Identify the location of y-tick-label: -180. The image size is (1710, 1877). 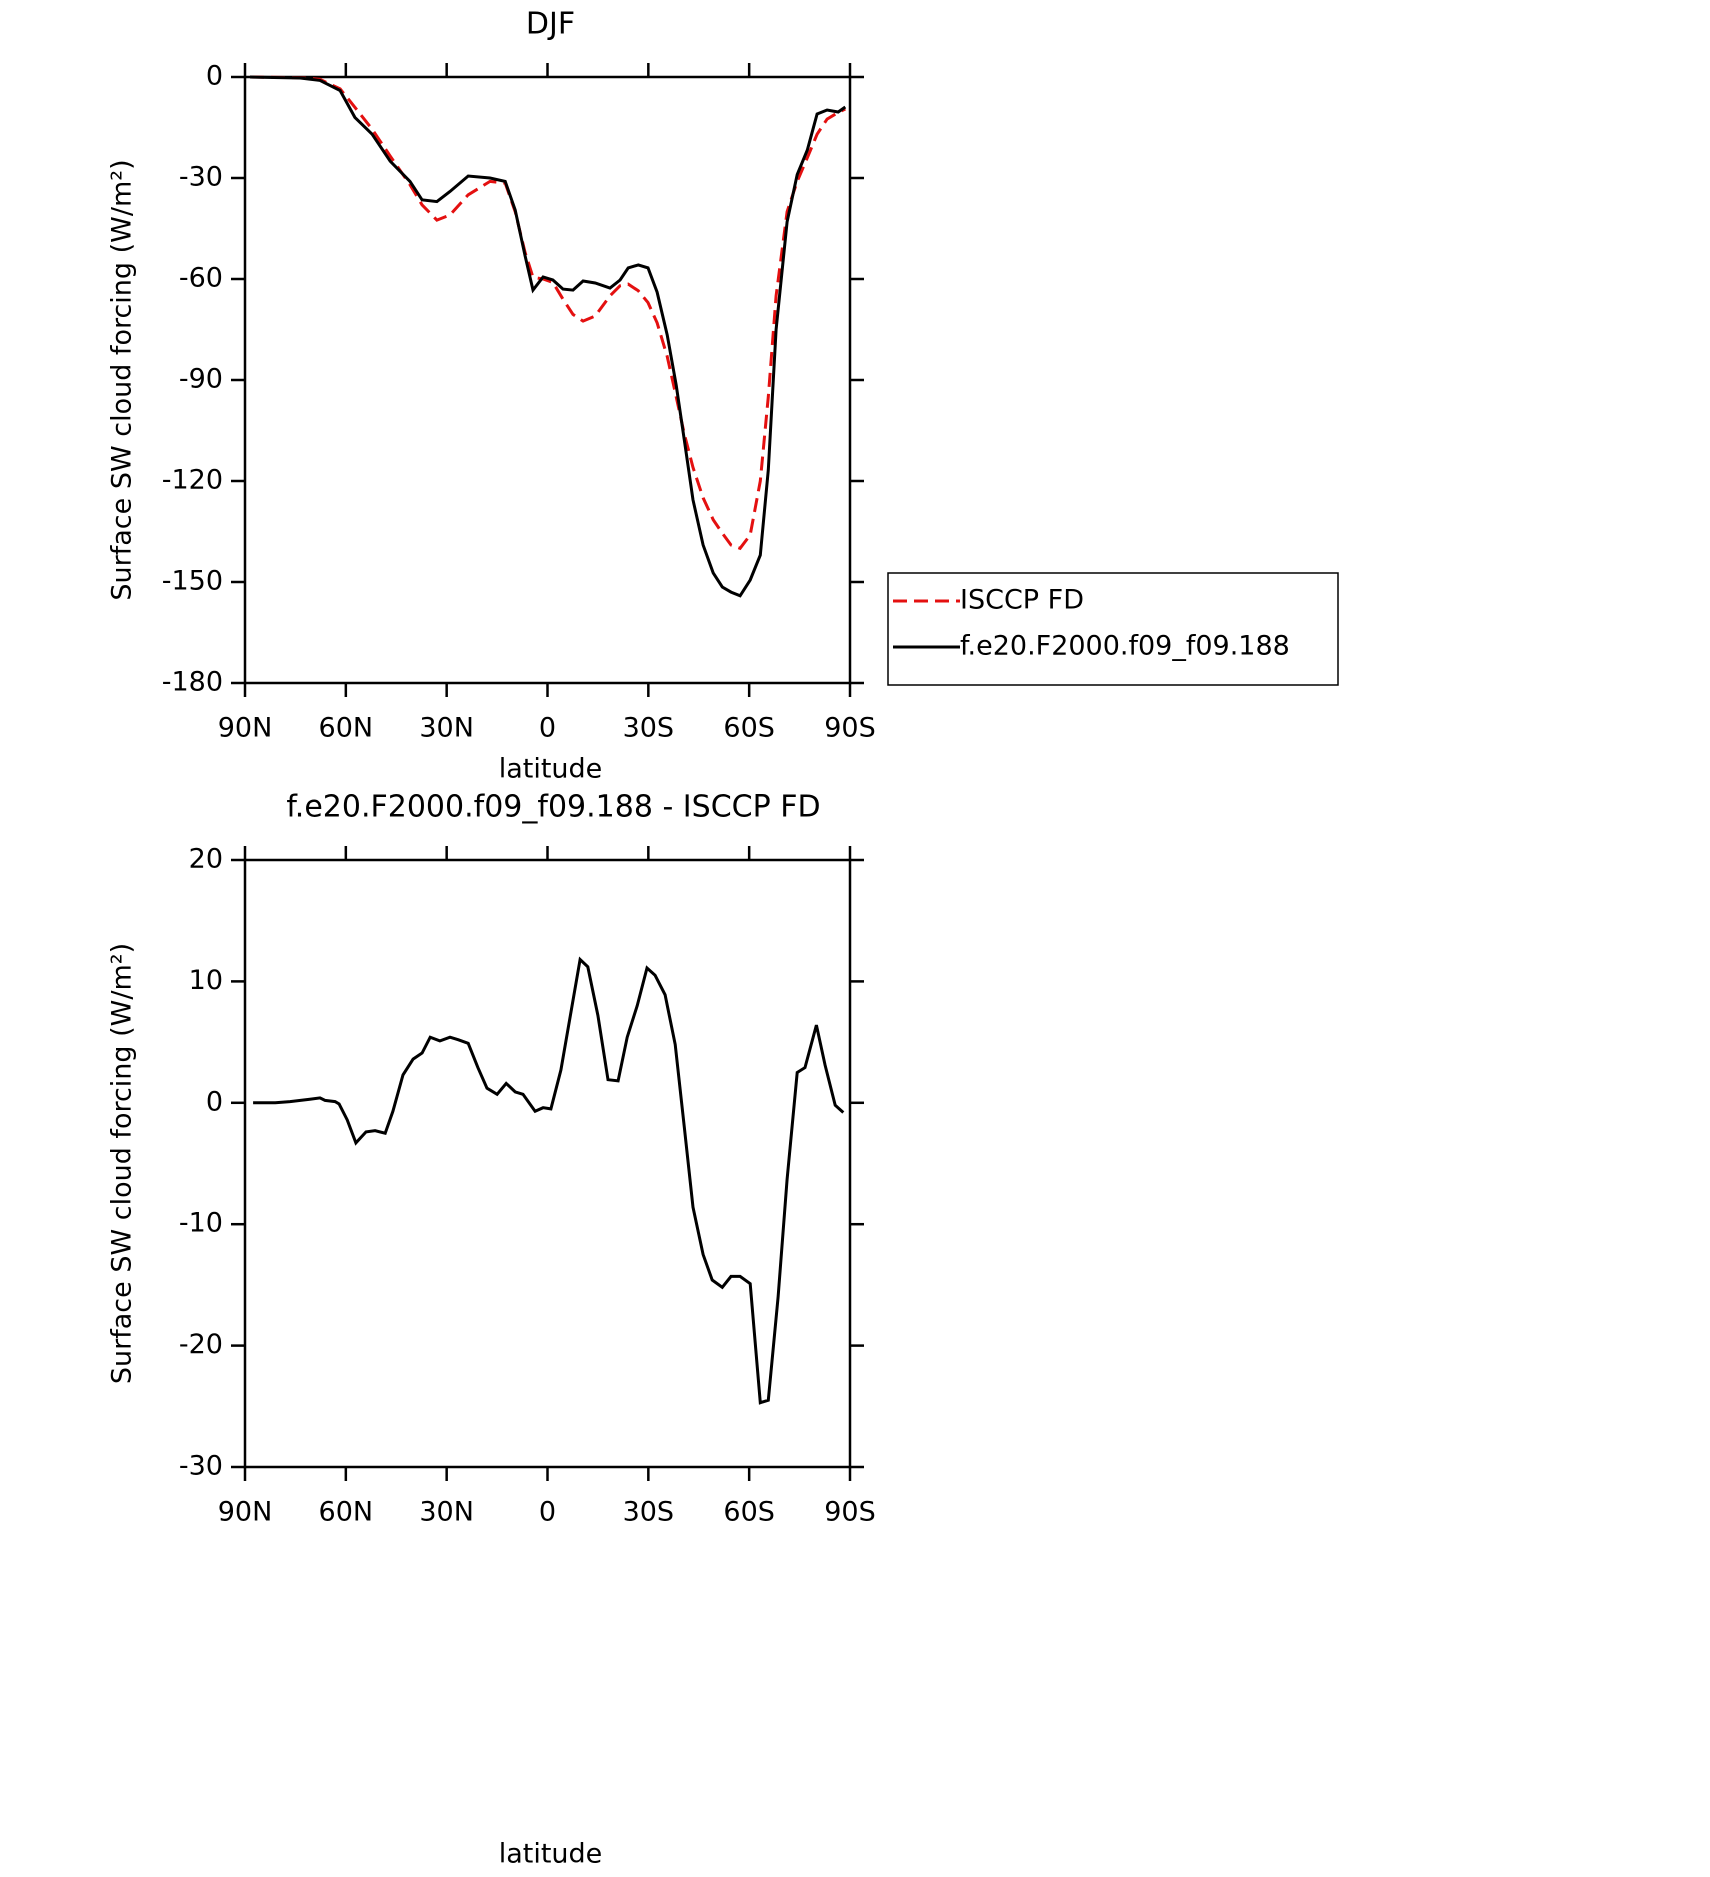
(192, 682).